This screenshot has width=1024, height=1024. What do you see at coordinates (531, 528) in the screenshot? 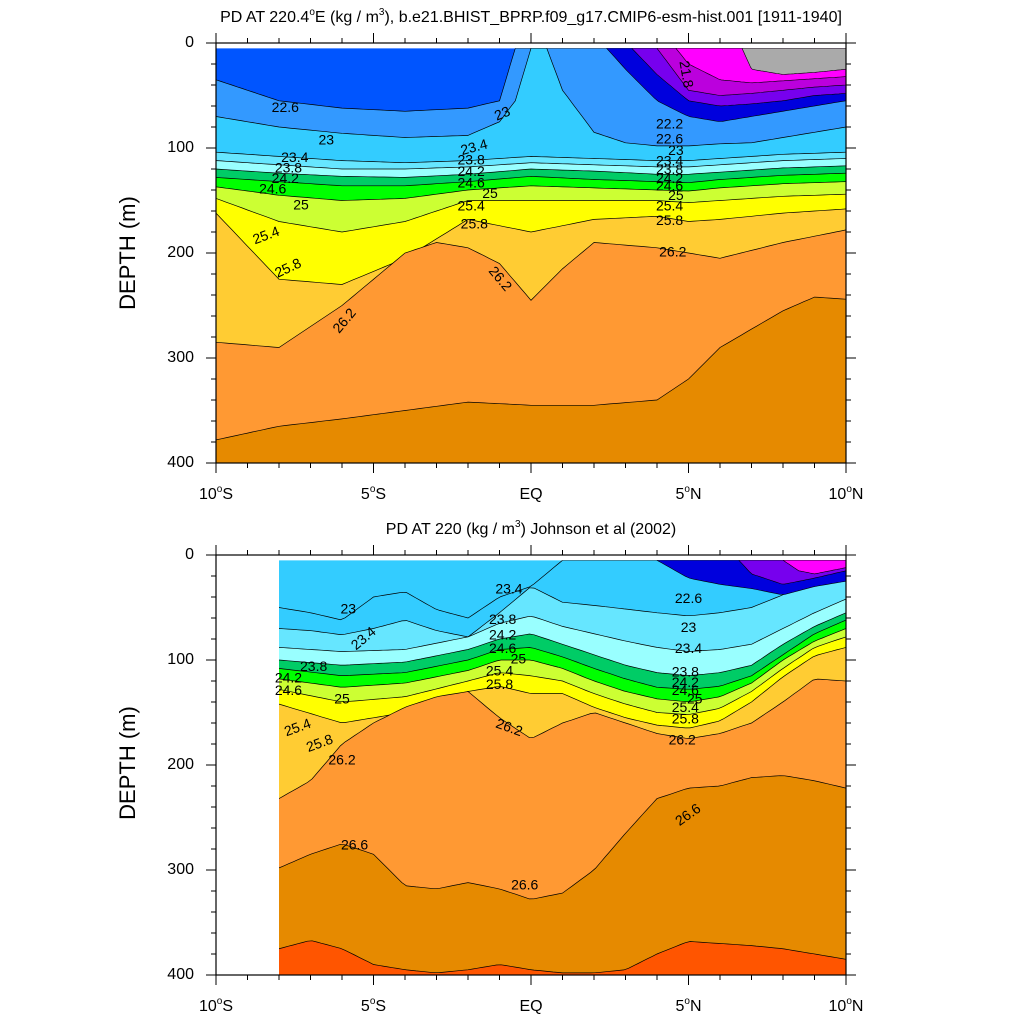
I see `chart-title: PD AT 220 (kg / m3) Johnson et al (2002)` at bounding box center [531, 528].